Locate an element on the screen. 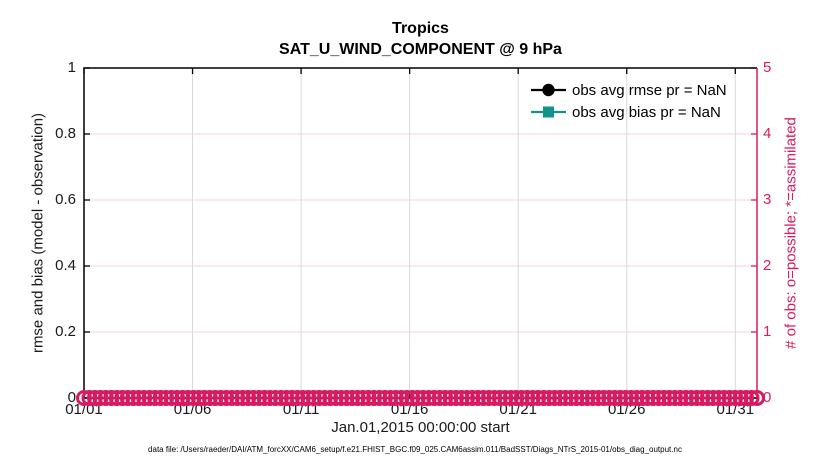  chart-title-region: Tropics is located at coordinates (420, 28).